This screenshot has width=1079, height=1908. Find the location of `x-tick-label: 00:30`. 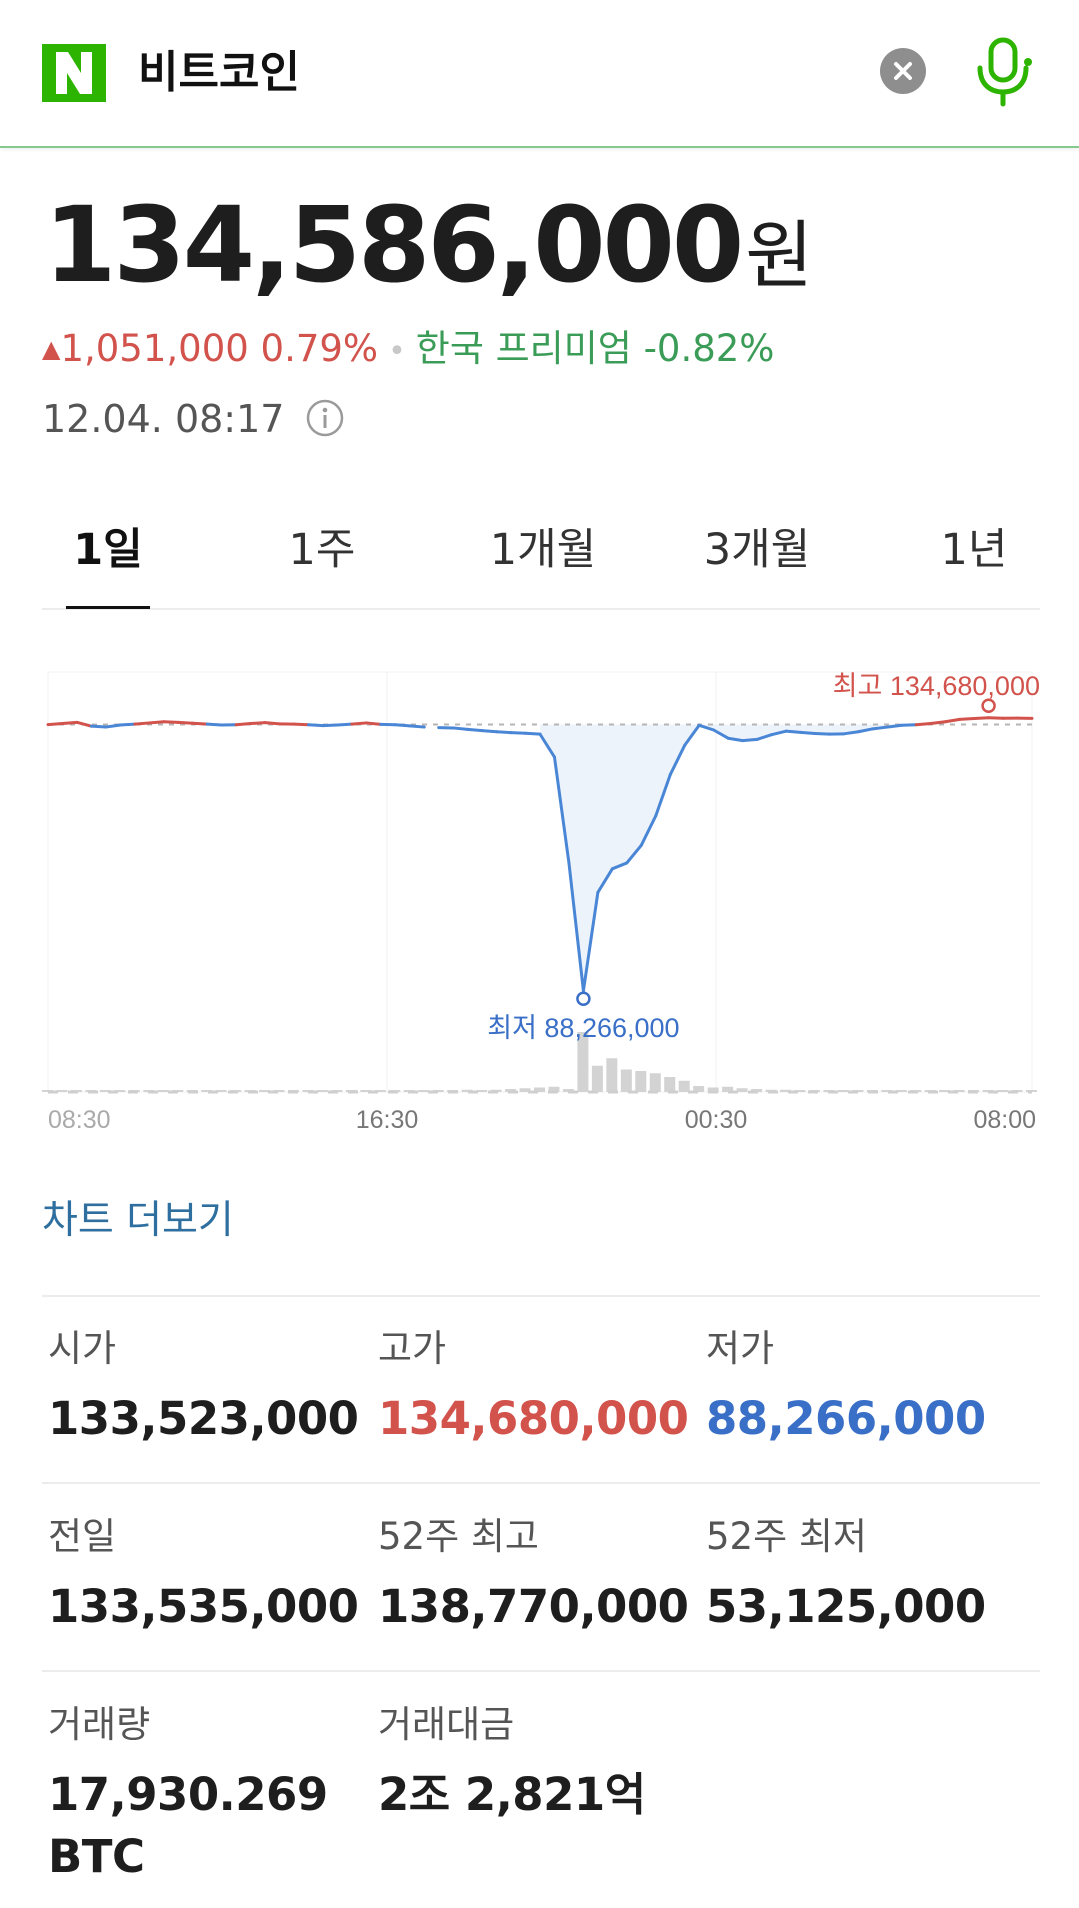

x-tick-label: 00:30 is located at coordinates (716, 1120).